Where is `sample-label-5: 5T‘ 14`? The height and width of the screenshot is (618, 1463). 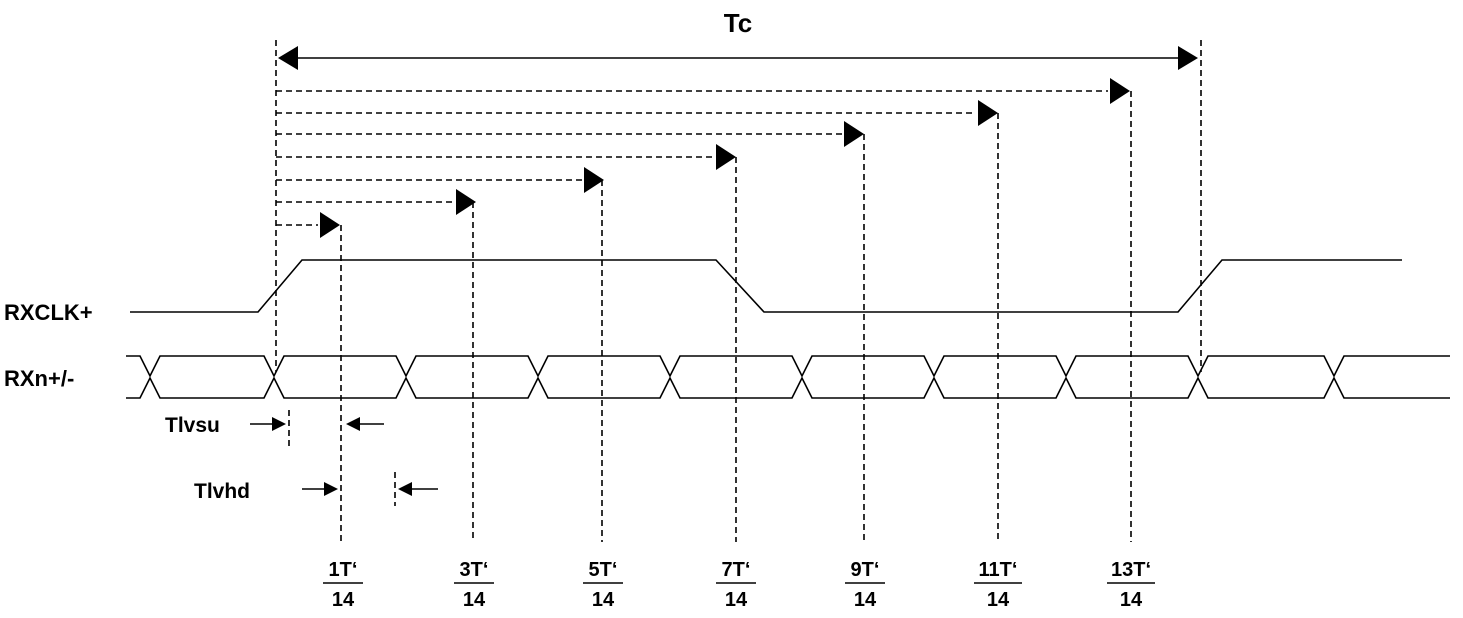
sample-label-5: 5T‘ 14 is located at coordinates (603, 585).